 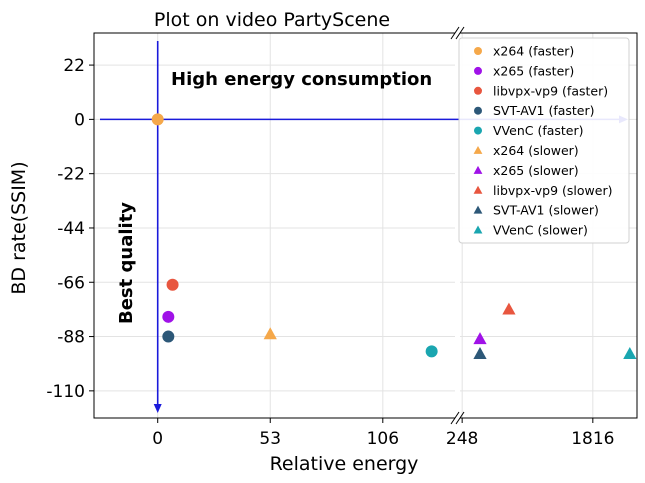 I want to click on legend-label: x265 (slower), so click(x=536, y=170).